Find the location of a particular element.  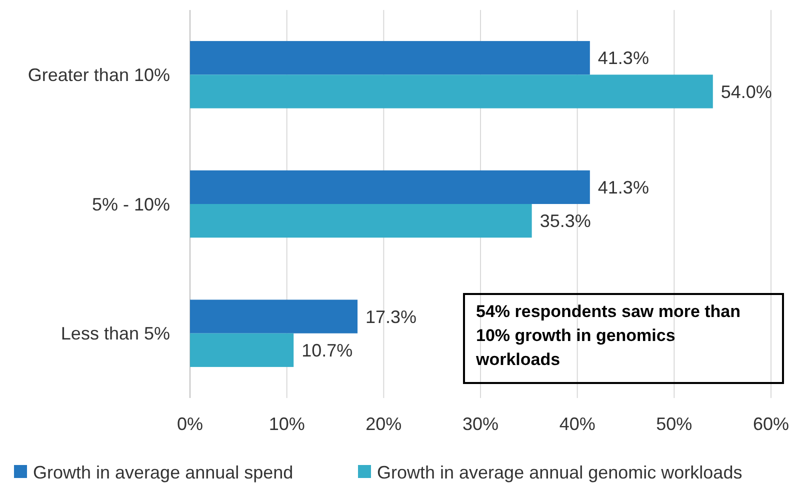

data-label: 10.7% is located at coordinates (327, 350).